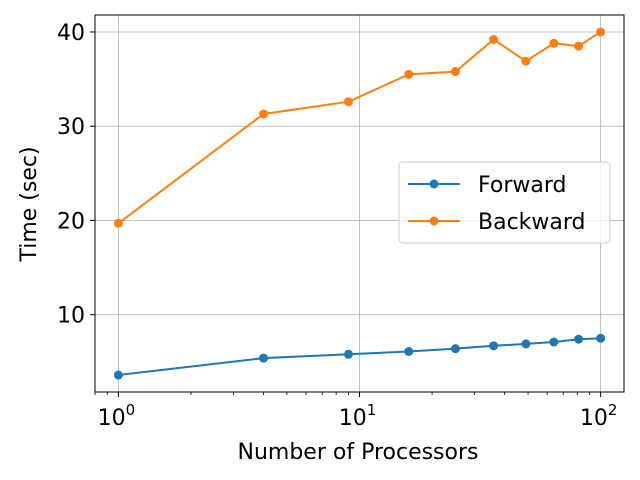 This screenshot has width=640, height=480. Describe the element at coordinates (71, 316) in the screenshot. I see `y-tick-label: 10` at that location.